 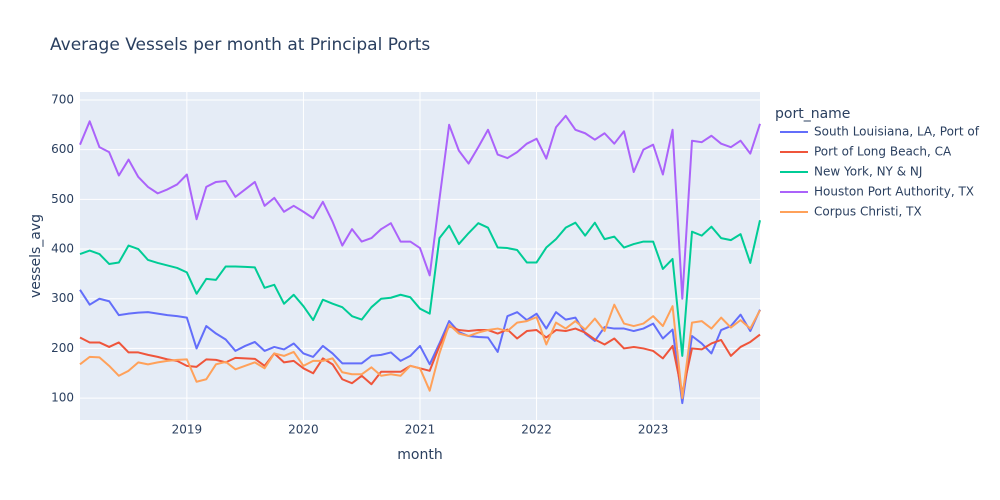 I want to click on y-tick-label: 300, so click(x=62, y=298).